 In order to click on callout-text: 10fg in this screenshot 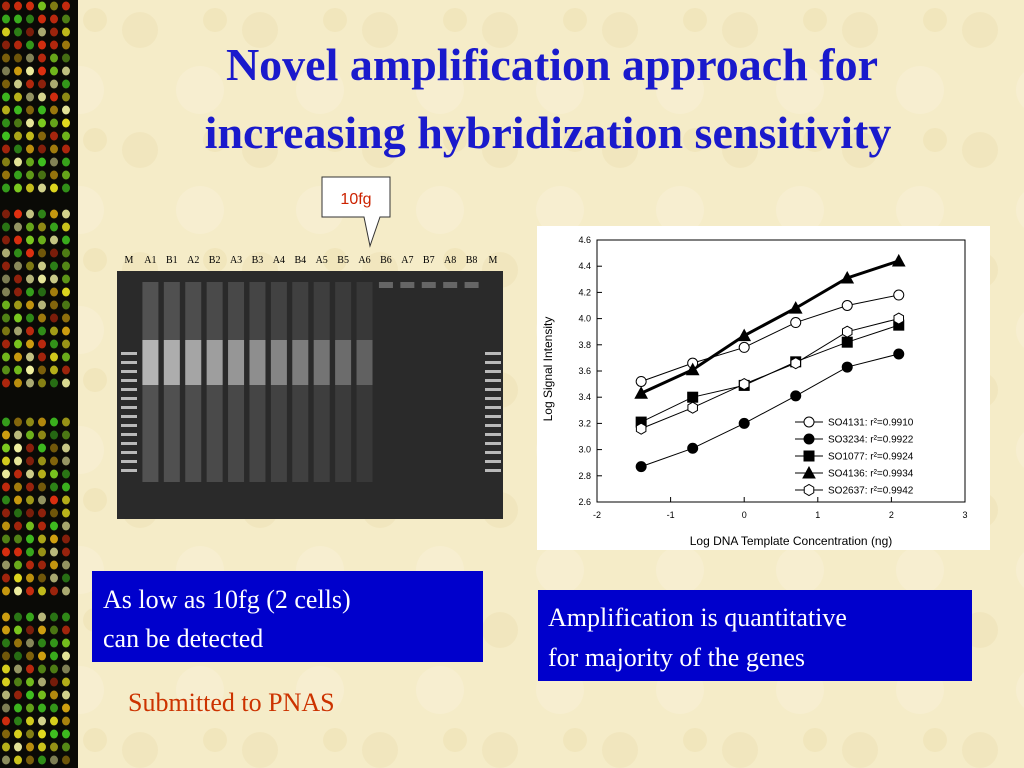, I will do `click(355, 199)`.